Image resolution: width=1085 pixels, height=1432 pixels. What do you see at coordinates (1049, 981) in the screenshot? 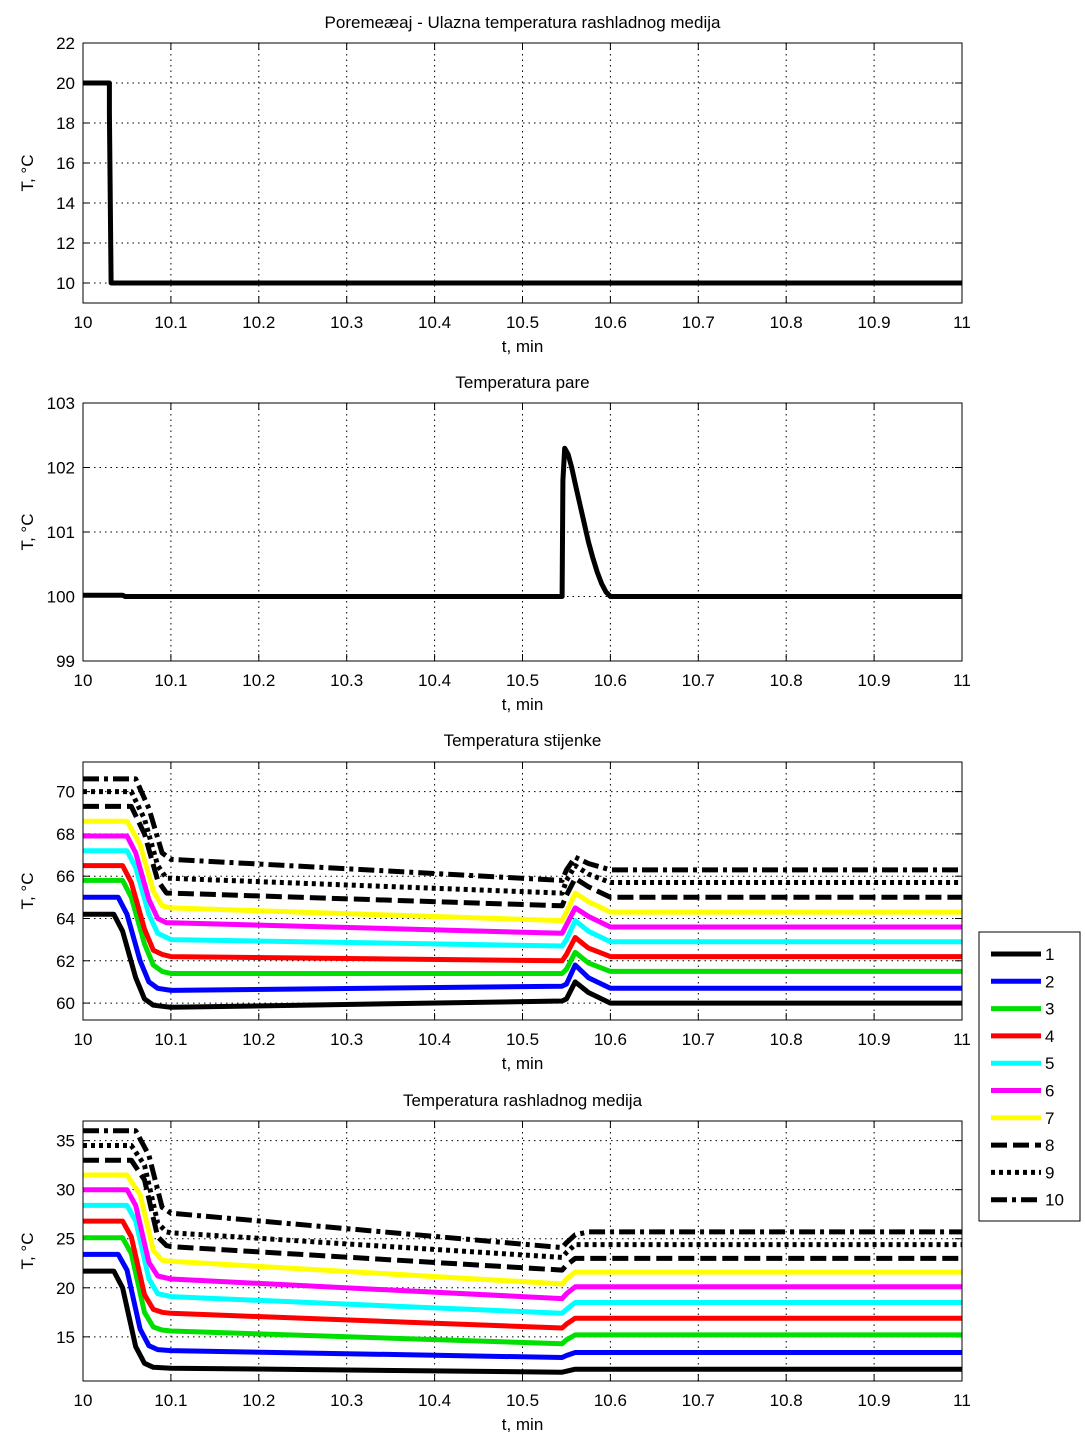
I see `legend-label-2: 2` at bounding box center [1049, 981].